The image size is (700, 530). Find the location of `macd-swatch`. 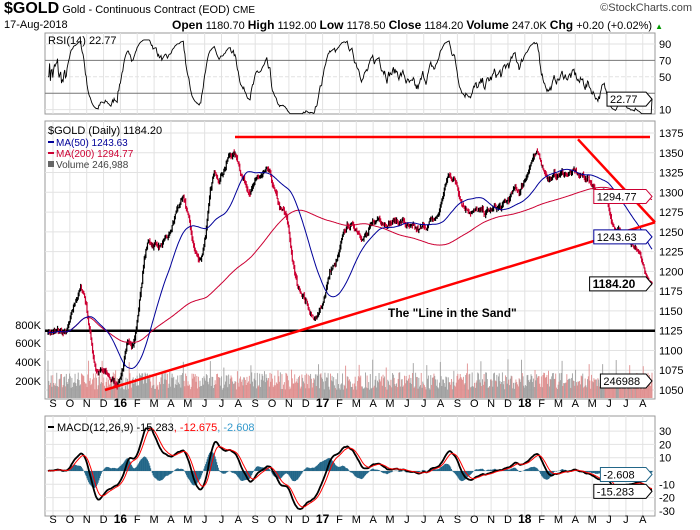

macd-swatch is located at coordinates (51, 427).